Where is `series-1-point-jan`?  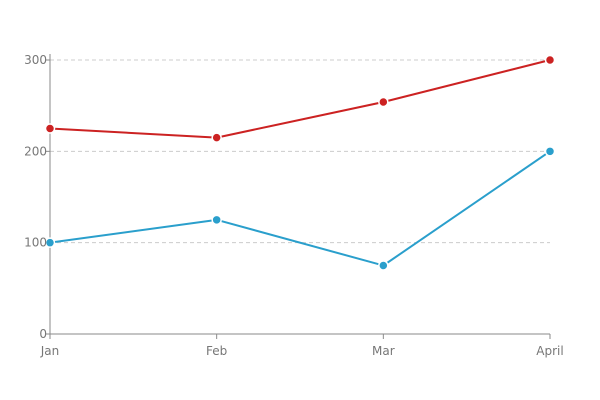
series-1-point-jan is located at coordinates (50, 128).